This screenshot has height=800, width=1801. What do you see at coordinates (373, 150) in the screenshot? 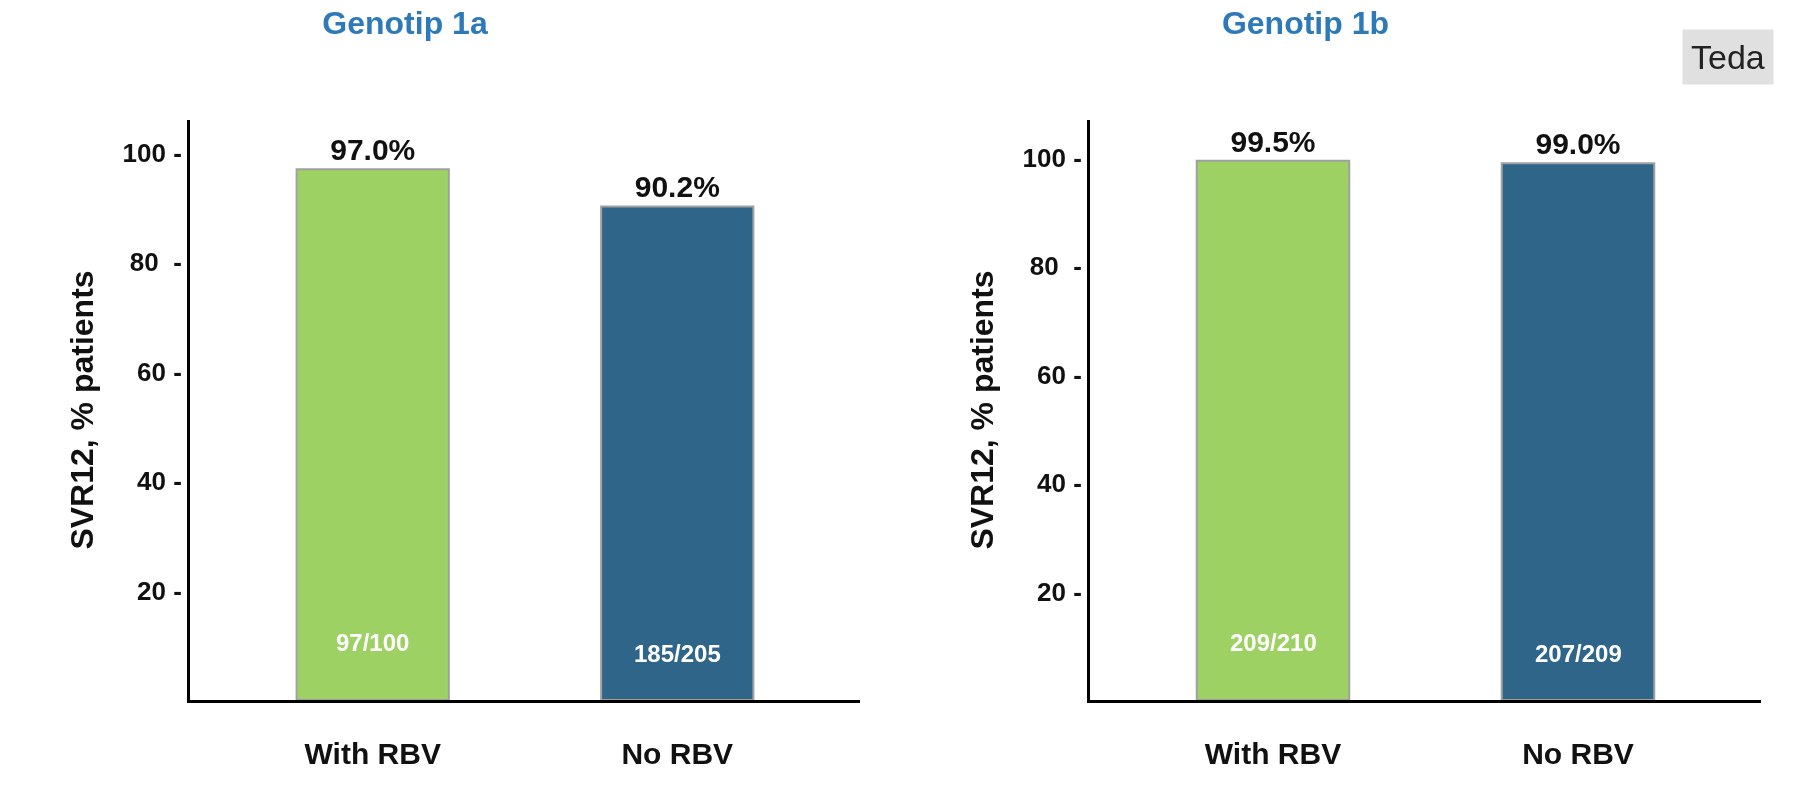
I see `data-label: 97.0%` at bounding box center [373, 150].